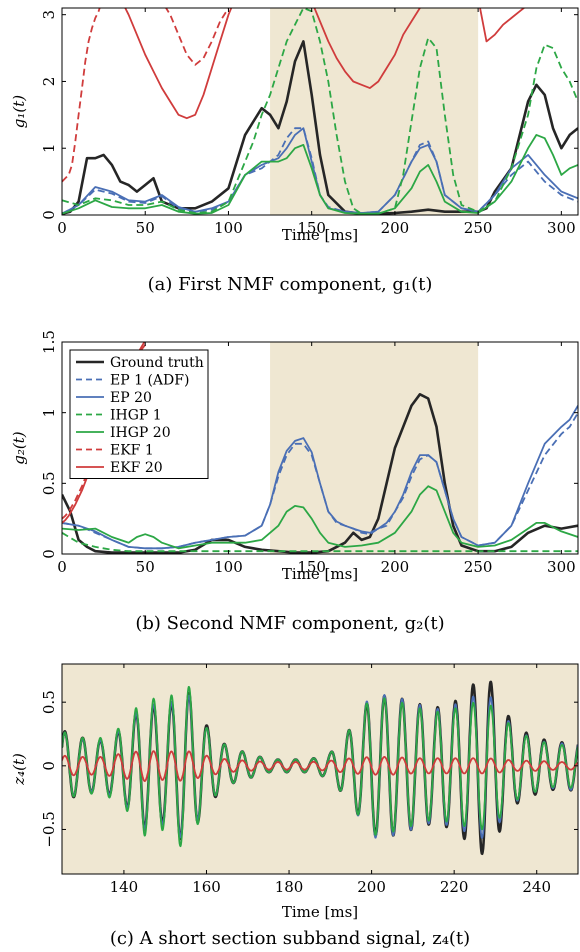 The image size is (580, 952). I want to click on legend-label: IHGP 20, so click(140, 433).